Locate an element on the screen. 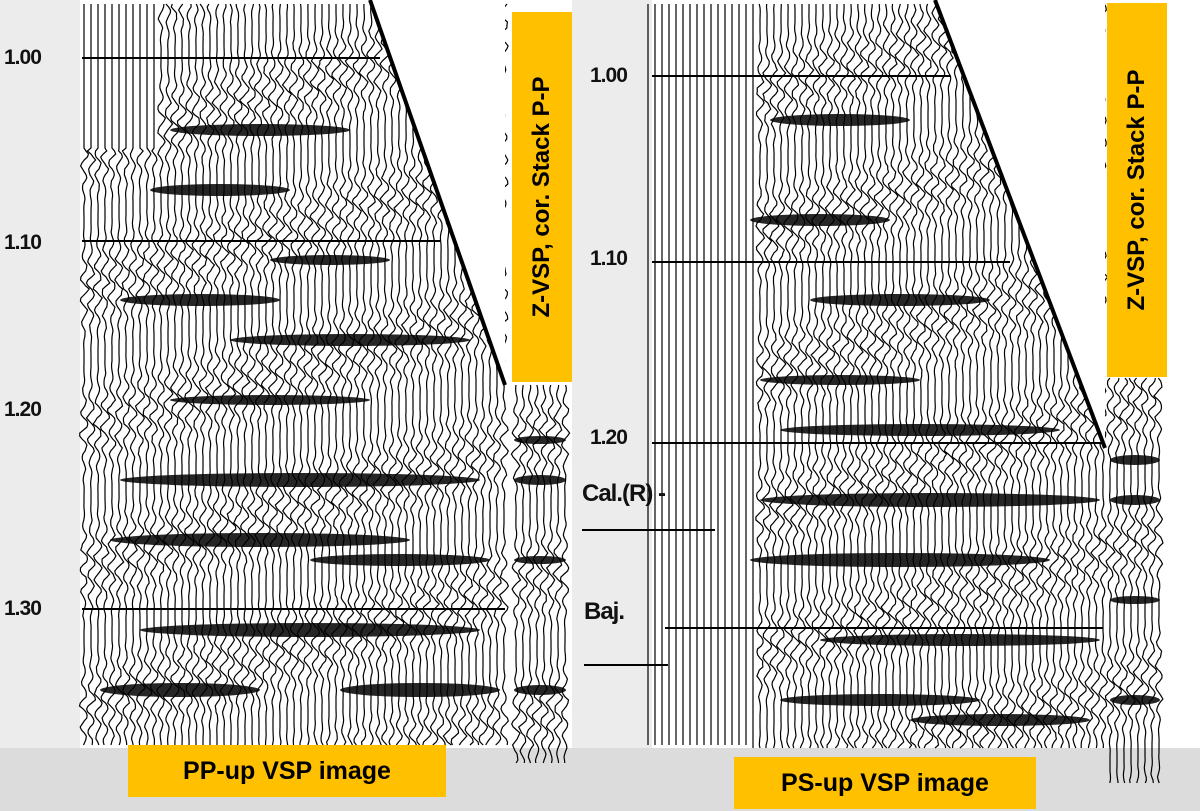  right-first-break-line is located at coordinates (1020, 224).